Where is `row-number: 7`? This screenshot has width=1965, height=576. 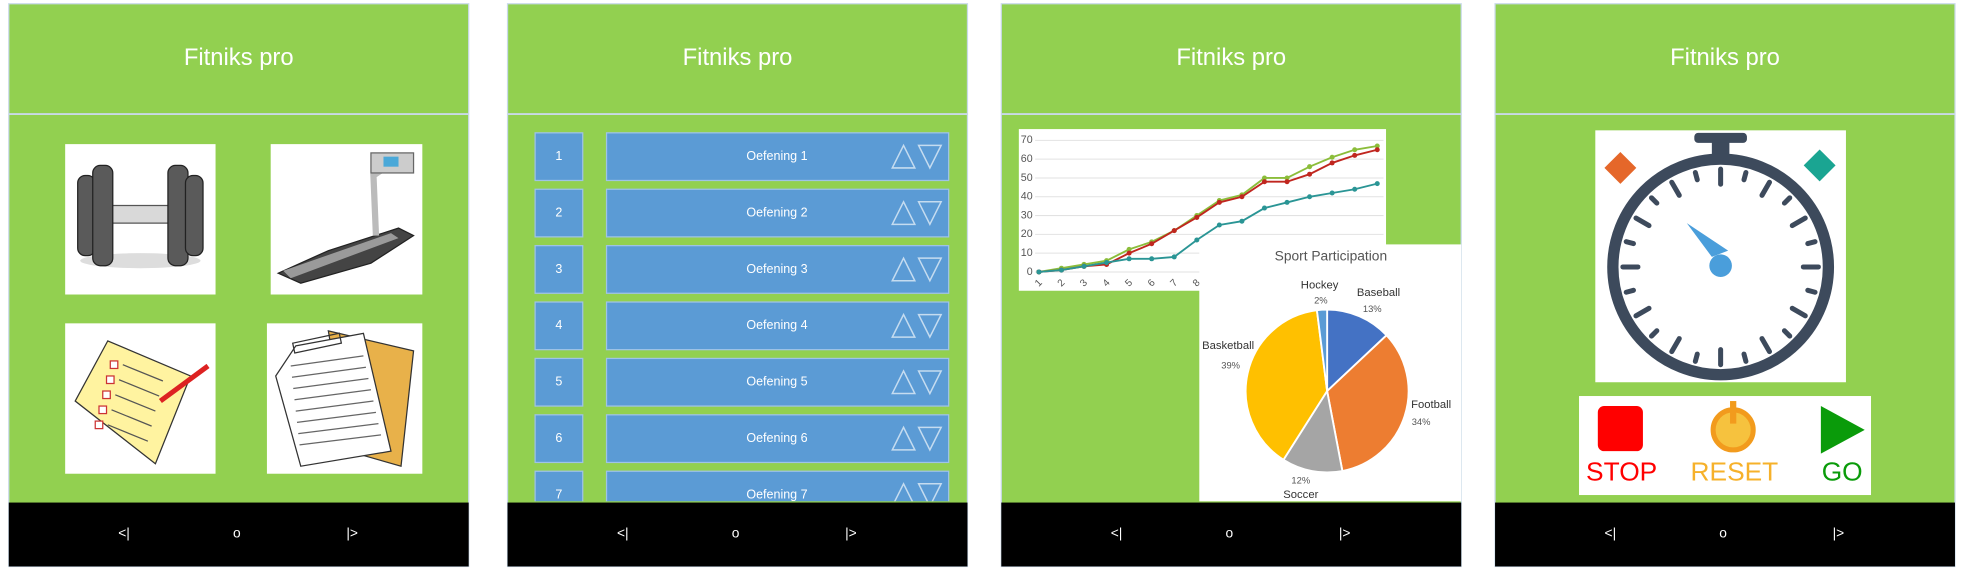 row-number: 7 is located at coordinates (558, 494).